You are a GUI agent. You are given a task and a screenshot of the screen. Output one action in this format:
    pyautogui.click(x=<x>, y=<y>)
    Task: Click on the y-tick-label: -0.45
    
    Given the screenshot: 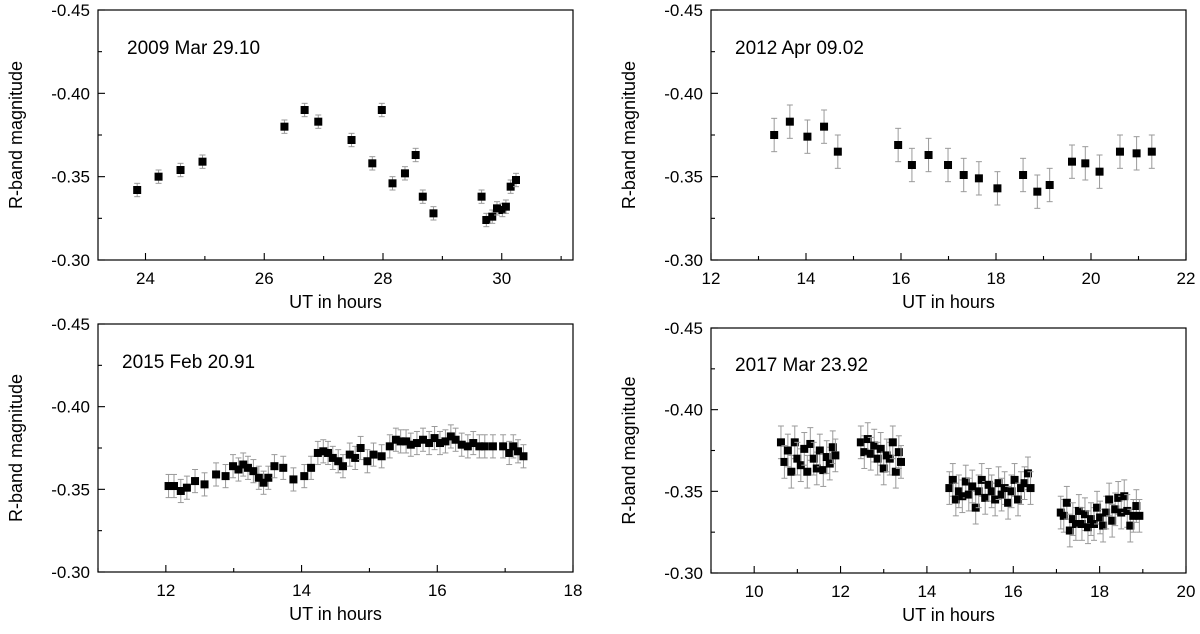 What is the action you would take?
    pyautogui.click(x=70, y=324)
    